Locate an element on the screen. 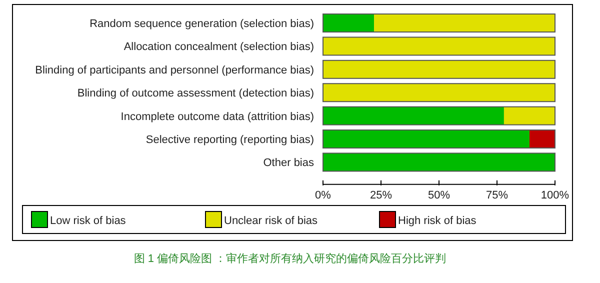 The width and height of the screenshot is (600, 283). caption: 图 1 偏倚风险图 ：审作者对所有纳入研究的偏倚风险百分比评判 is located at coordinates (290, 258).